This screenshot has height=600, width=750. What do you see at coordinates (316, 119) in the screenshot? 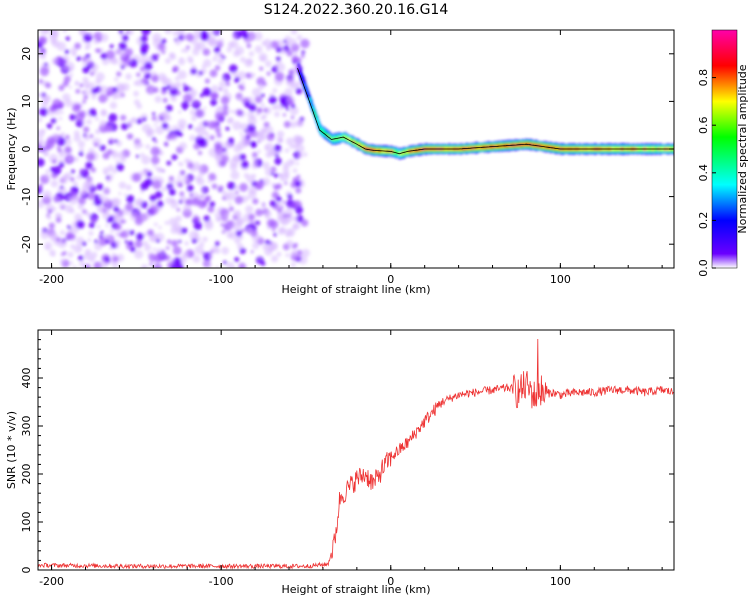
I see `track-core` at bounding box center [316, 119].